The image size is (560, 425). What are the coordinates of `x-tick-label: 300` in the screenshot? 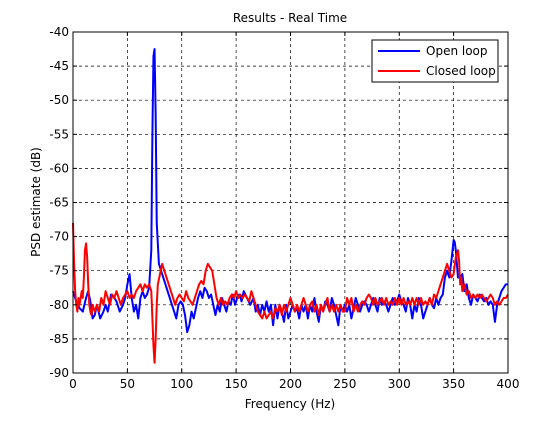 It's located at (399, 384).